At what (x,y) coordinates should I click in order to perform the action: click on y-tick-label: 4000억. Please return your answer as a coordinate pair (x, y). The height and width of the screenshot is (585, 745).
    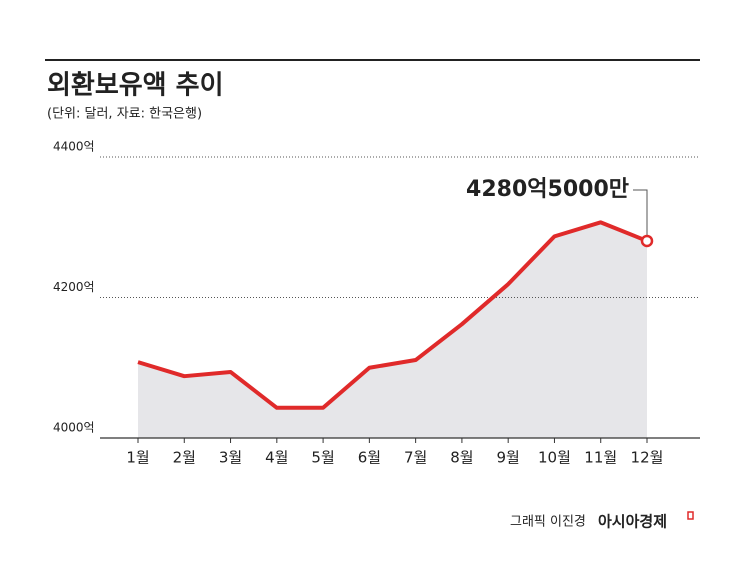
    Looking at the image, I should click on (74, 428).